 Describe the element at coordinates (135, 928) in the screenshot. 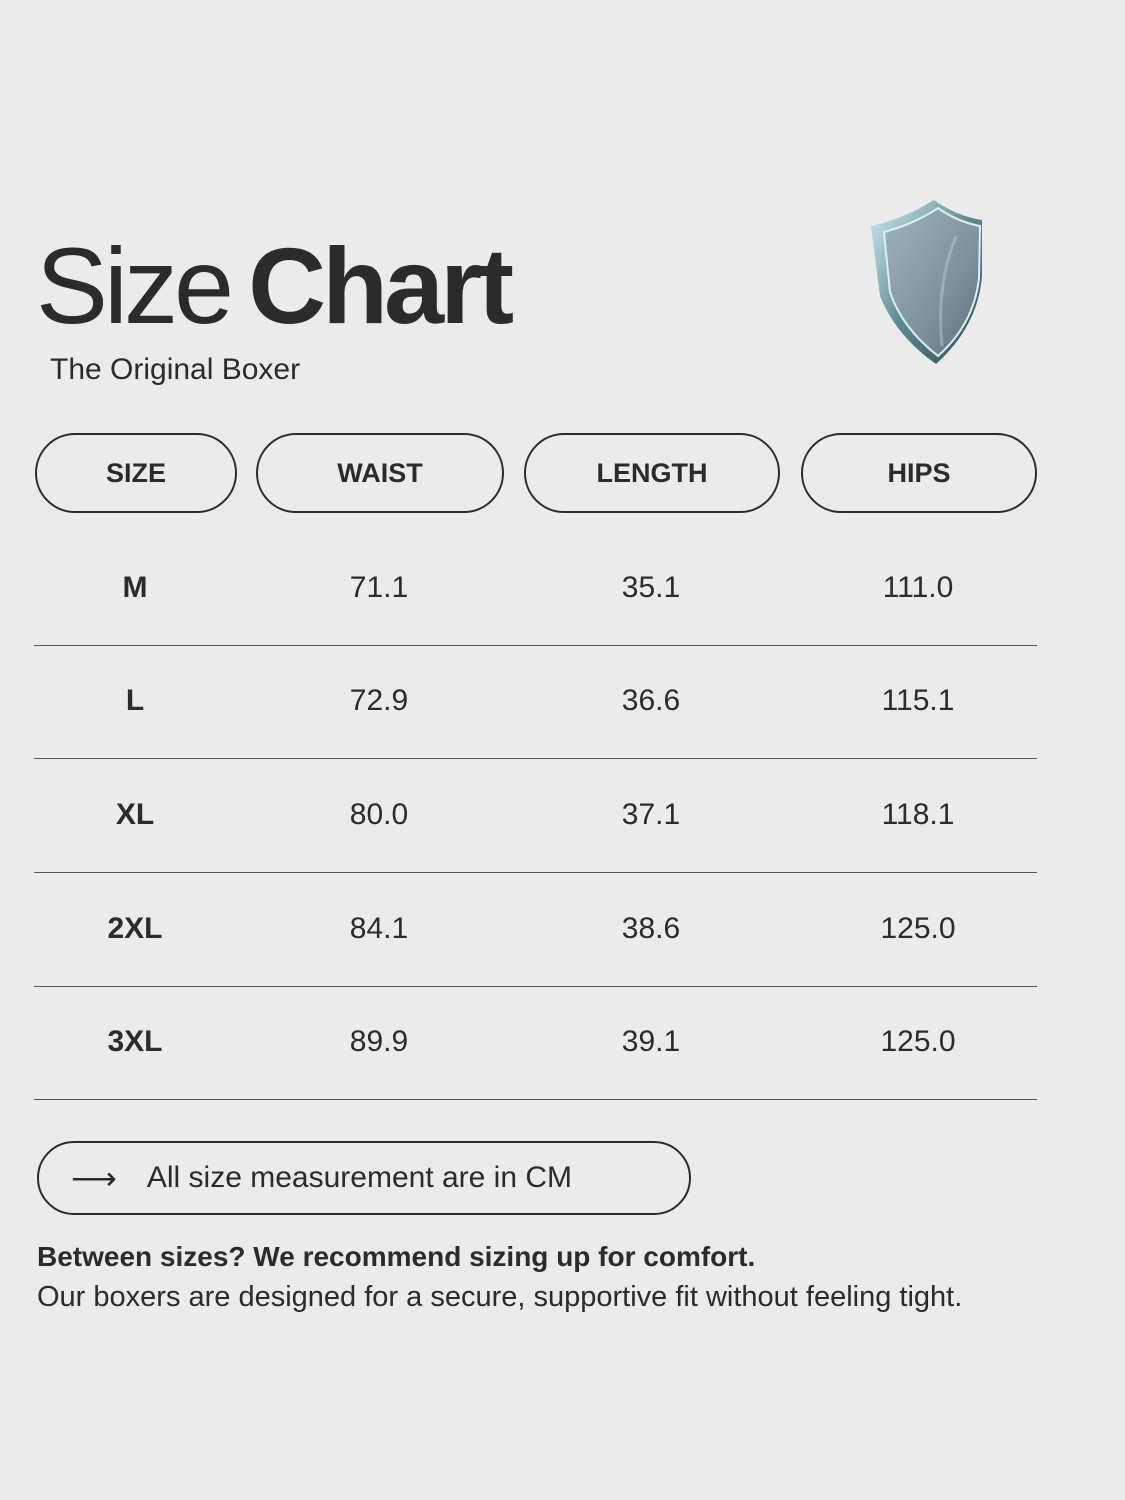

I see `cell-size: 2XL` at that location.